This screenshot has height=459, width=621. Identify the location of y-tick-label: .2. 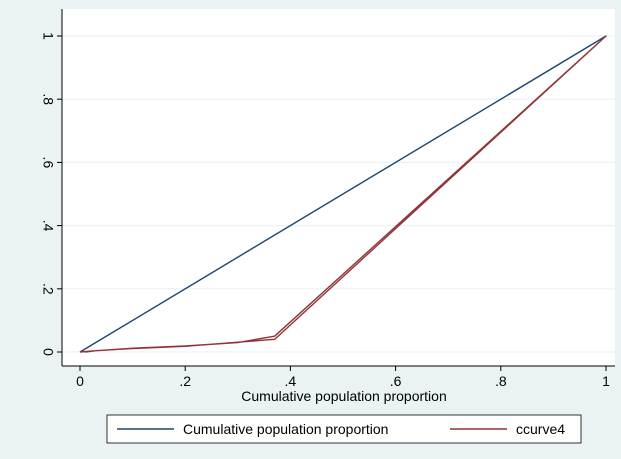
(48, 289).